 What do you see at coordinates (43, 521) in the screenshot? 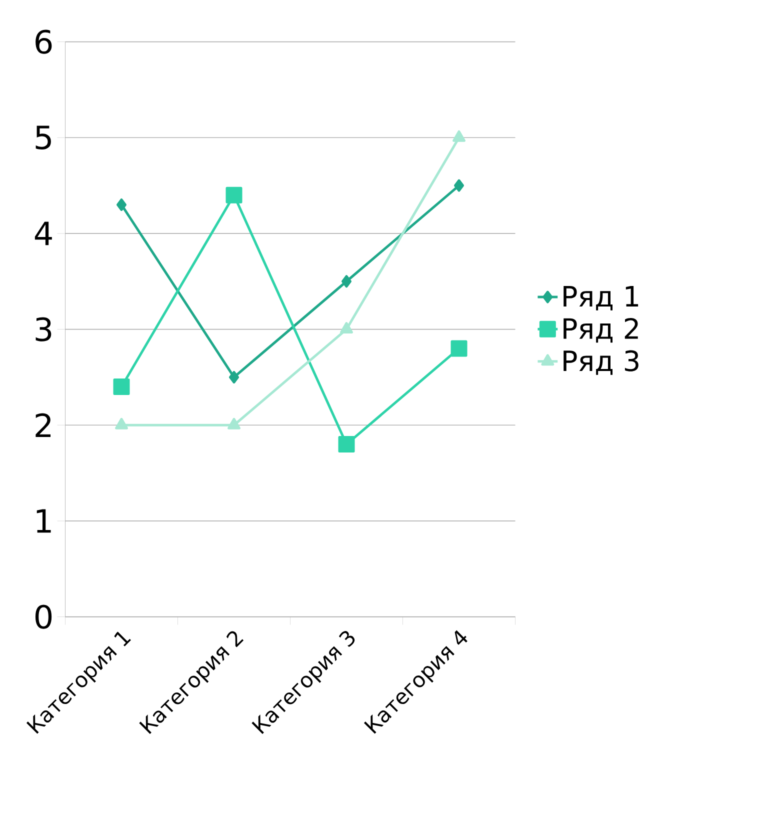
I see `y-tick-label: 1` at bounding box center [43, 521].